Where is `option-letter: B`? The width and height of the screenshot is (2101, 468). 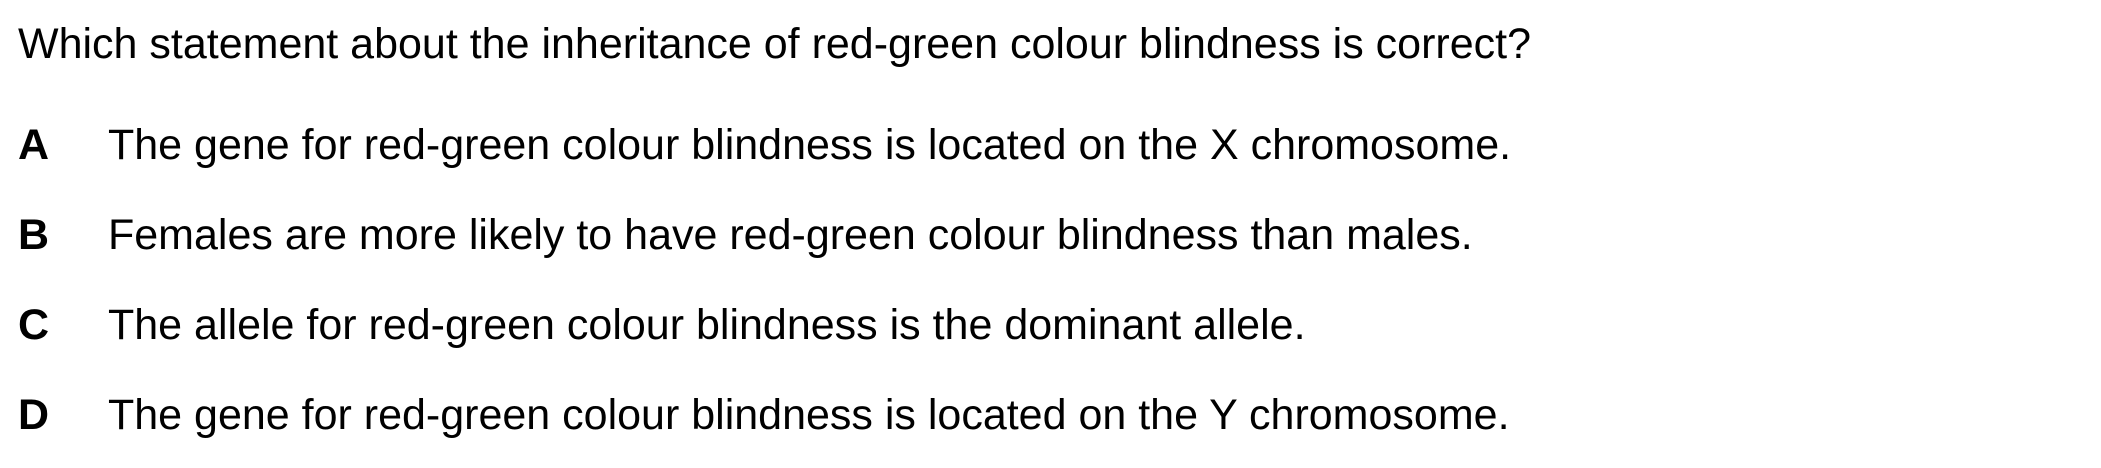
option-letter: B is located at coordinates (34, 235).